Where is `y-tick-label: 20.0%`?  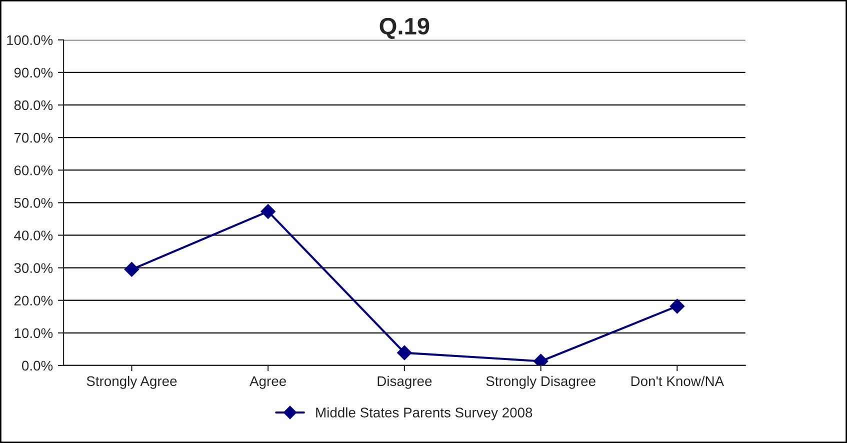 y-tick-label: 20.0% is located at coordinates (33, 301).